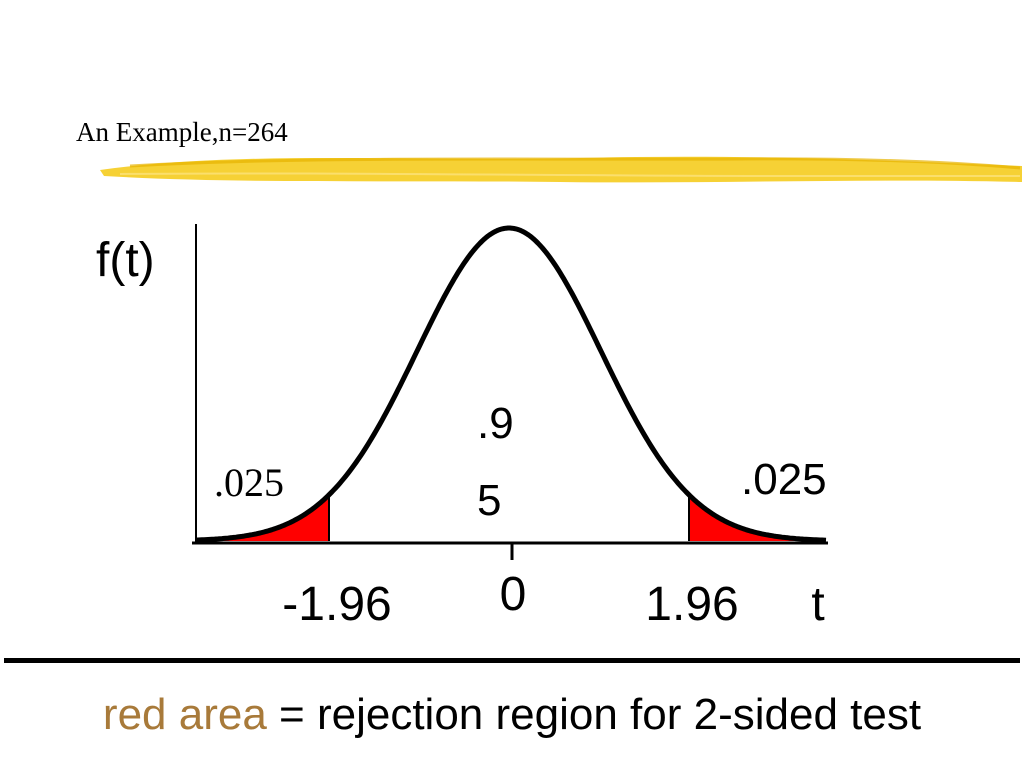 The height and width of the screenshot is (768, 1024). I want to click on right-tail-value: .025, so click(784, 479).